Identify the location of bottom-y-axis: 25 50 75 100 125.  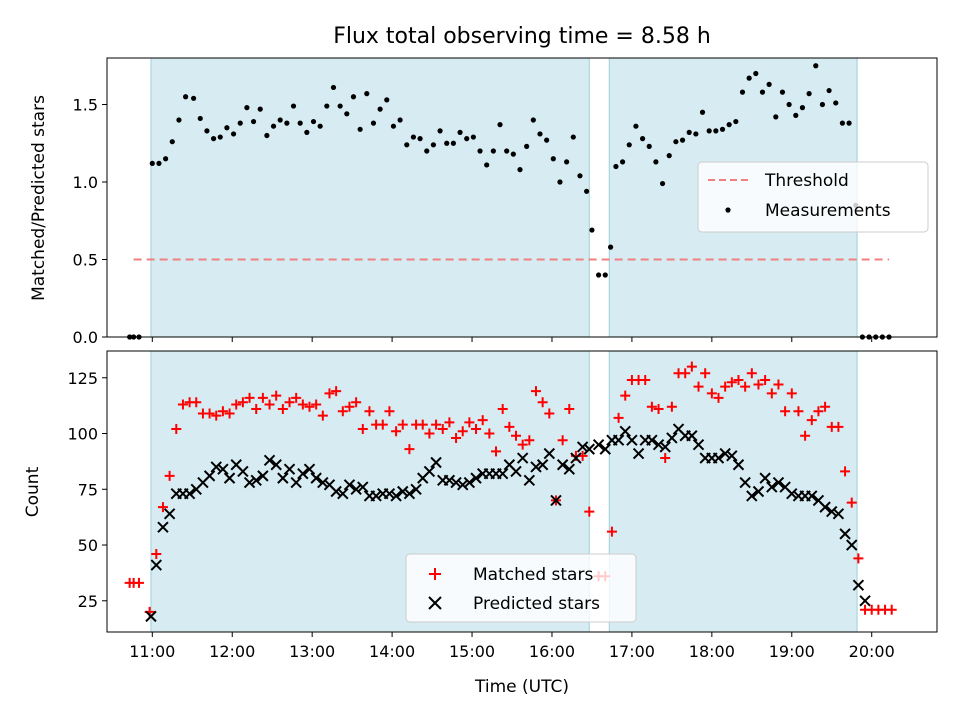
(87, 490).